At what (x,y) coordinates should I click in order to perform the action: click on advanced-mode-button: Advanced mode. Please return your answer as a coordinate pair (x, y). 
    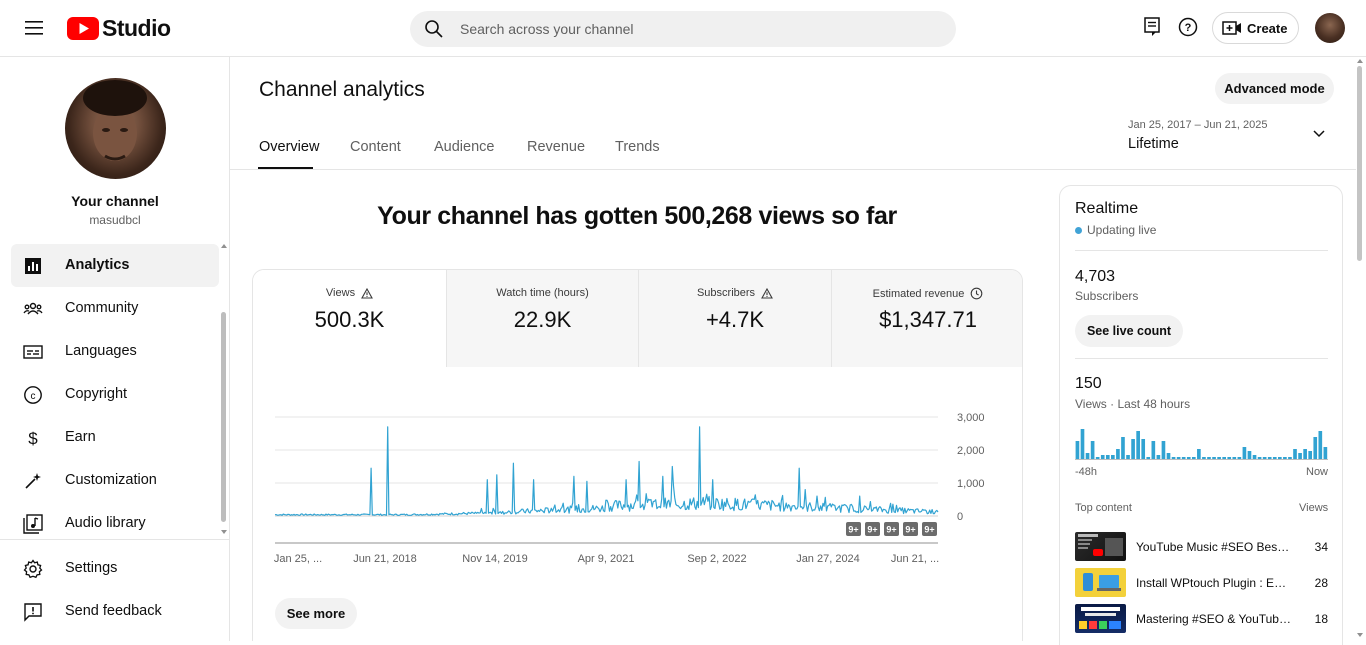
    Looking at the image, I should click on (1274, 88).